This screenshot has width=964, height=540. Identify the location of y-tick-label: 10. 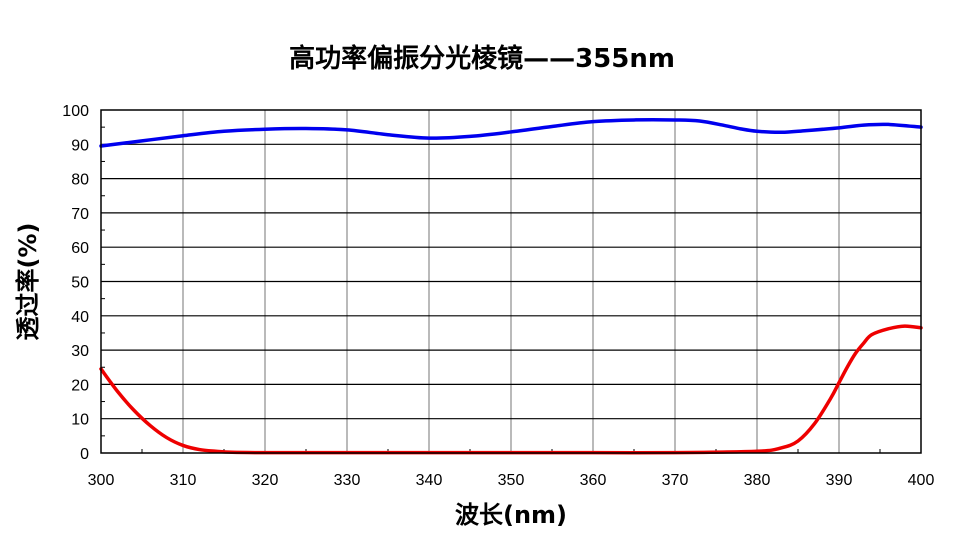
(80, 420).